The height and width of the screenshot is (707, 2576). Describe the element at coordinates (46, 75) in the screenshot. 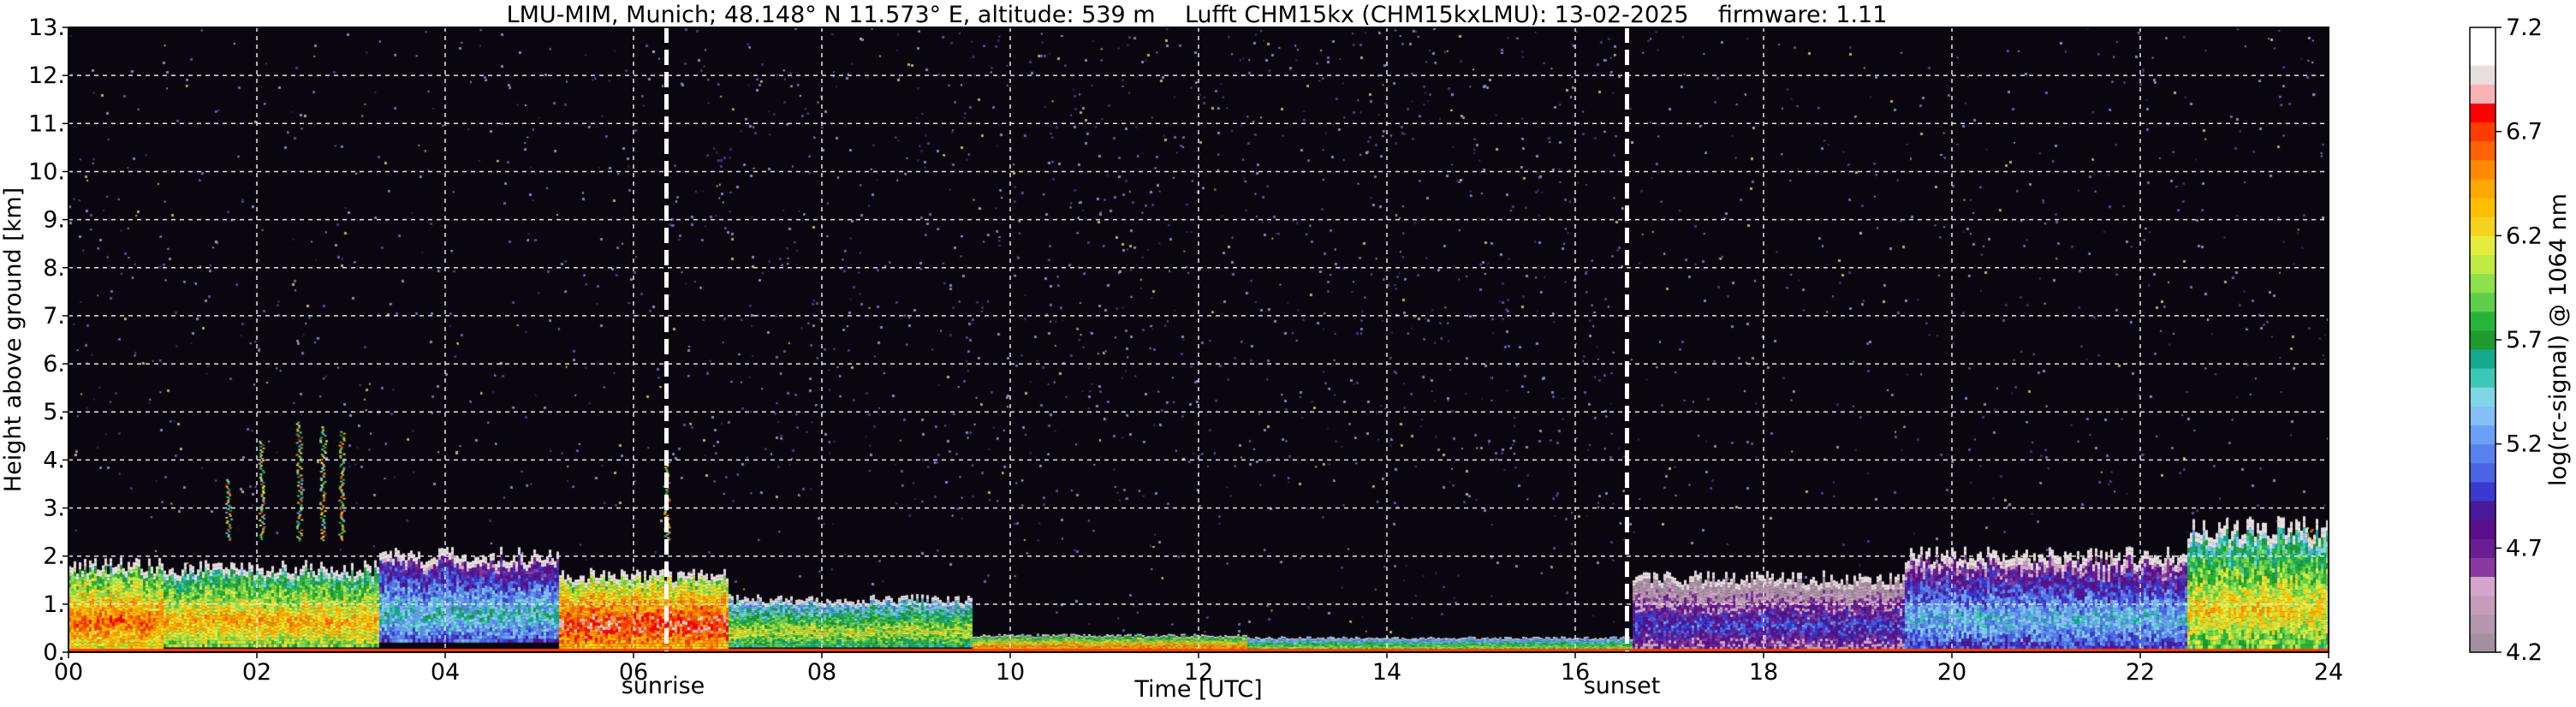

I see `y-tick-label: 12.` at that location.